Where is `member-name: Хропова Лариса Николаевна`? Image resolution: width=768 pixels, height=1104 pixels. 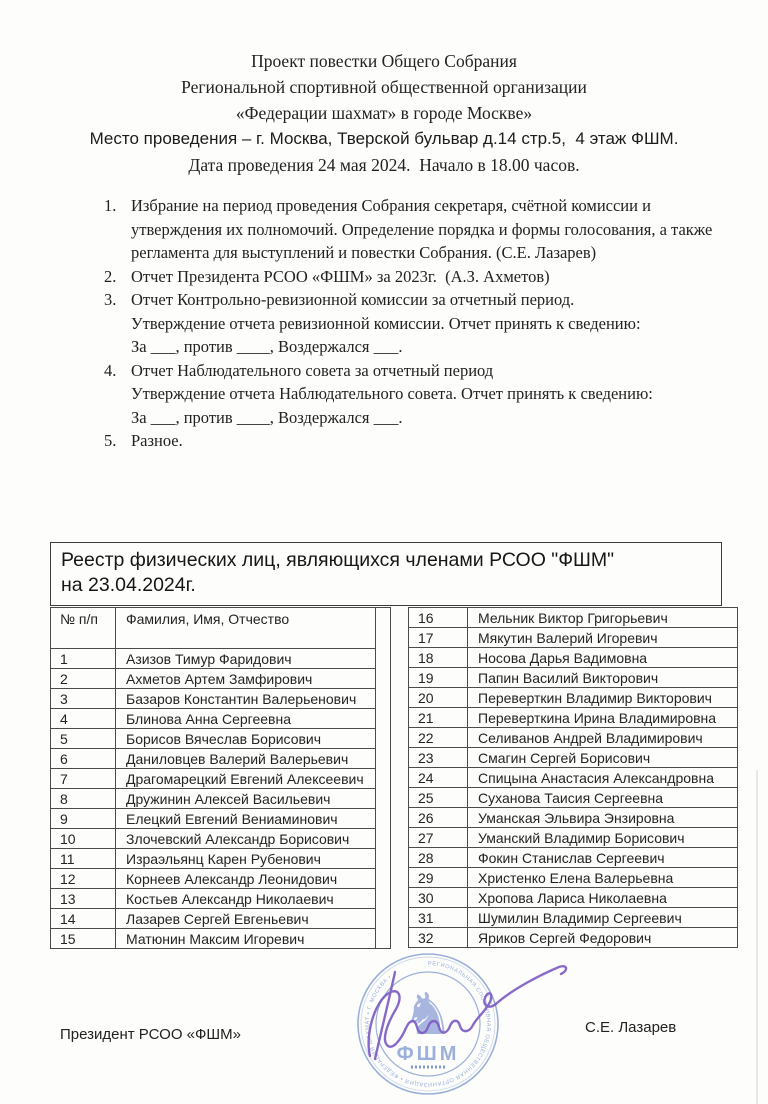
member-name: Хропова Лариса Николаевна is located at coordinates (602, 897).